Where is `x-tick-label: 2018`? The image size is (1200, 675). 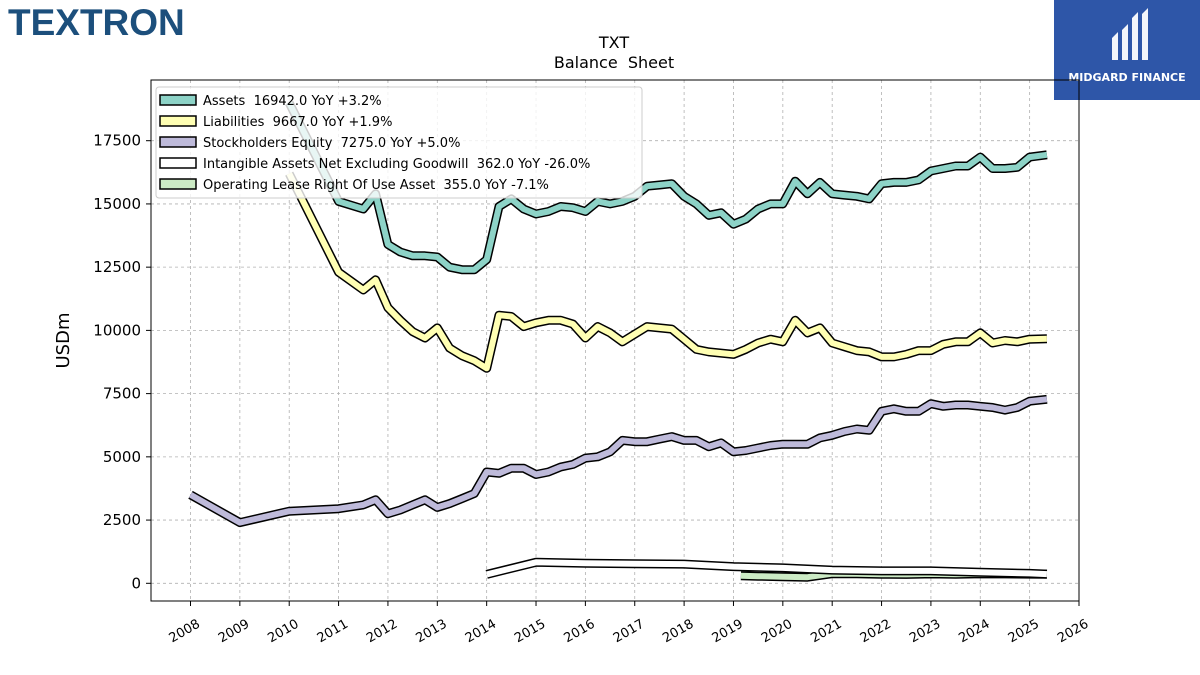
x-tick-label: 2018 is located at coordinates (678, 632).